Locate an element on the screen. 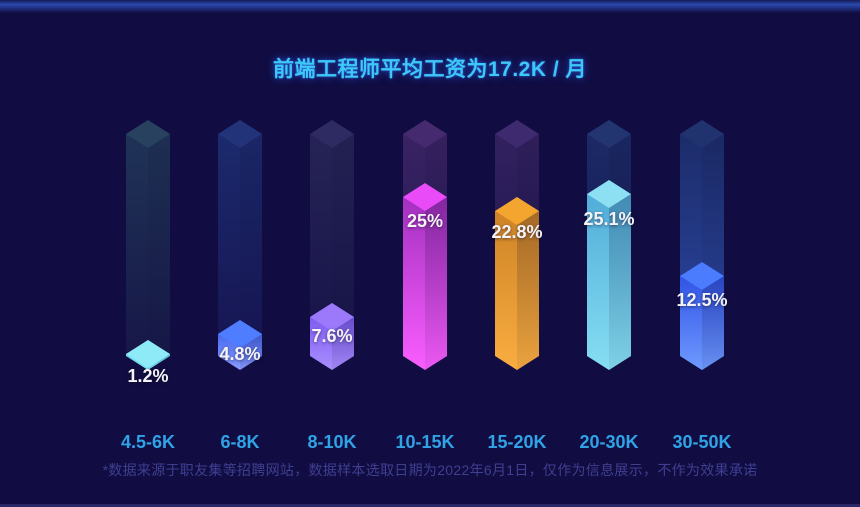 This screenshot has width=860, height=507. value-label: 1.2% is located at coordinates (148, 376).